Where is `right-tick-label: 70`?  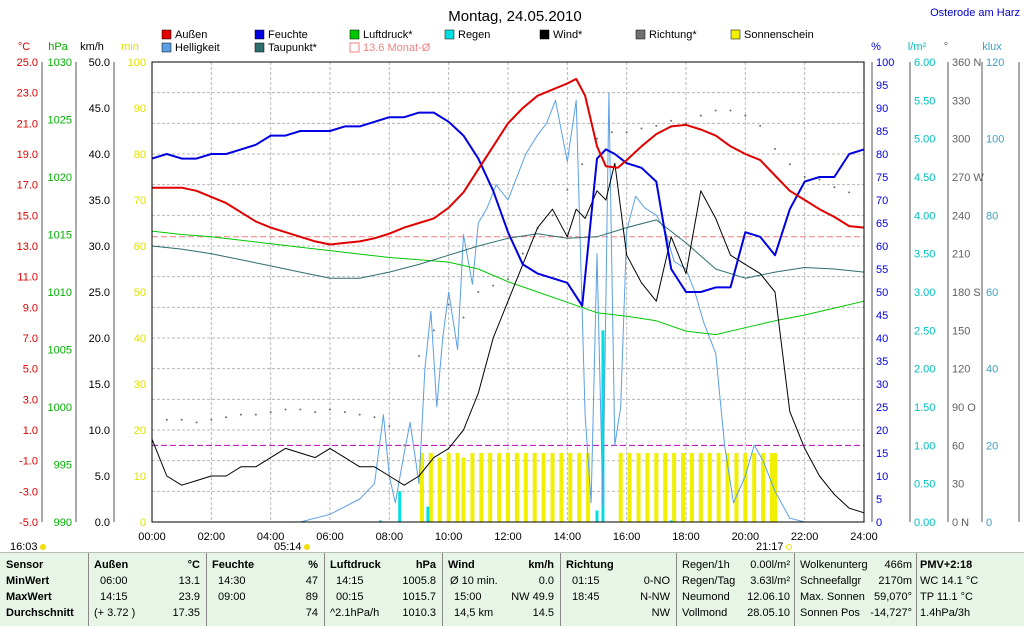 right-tick-label: 70 is located at coordinates (882, 201).